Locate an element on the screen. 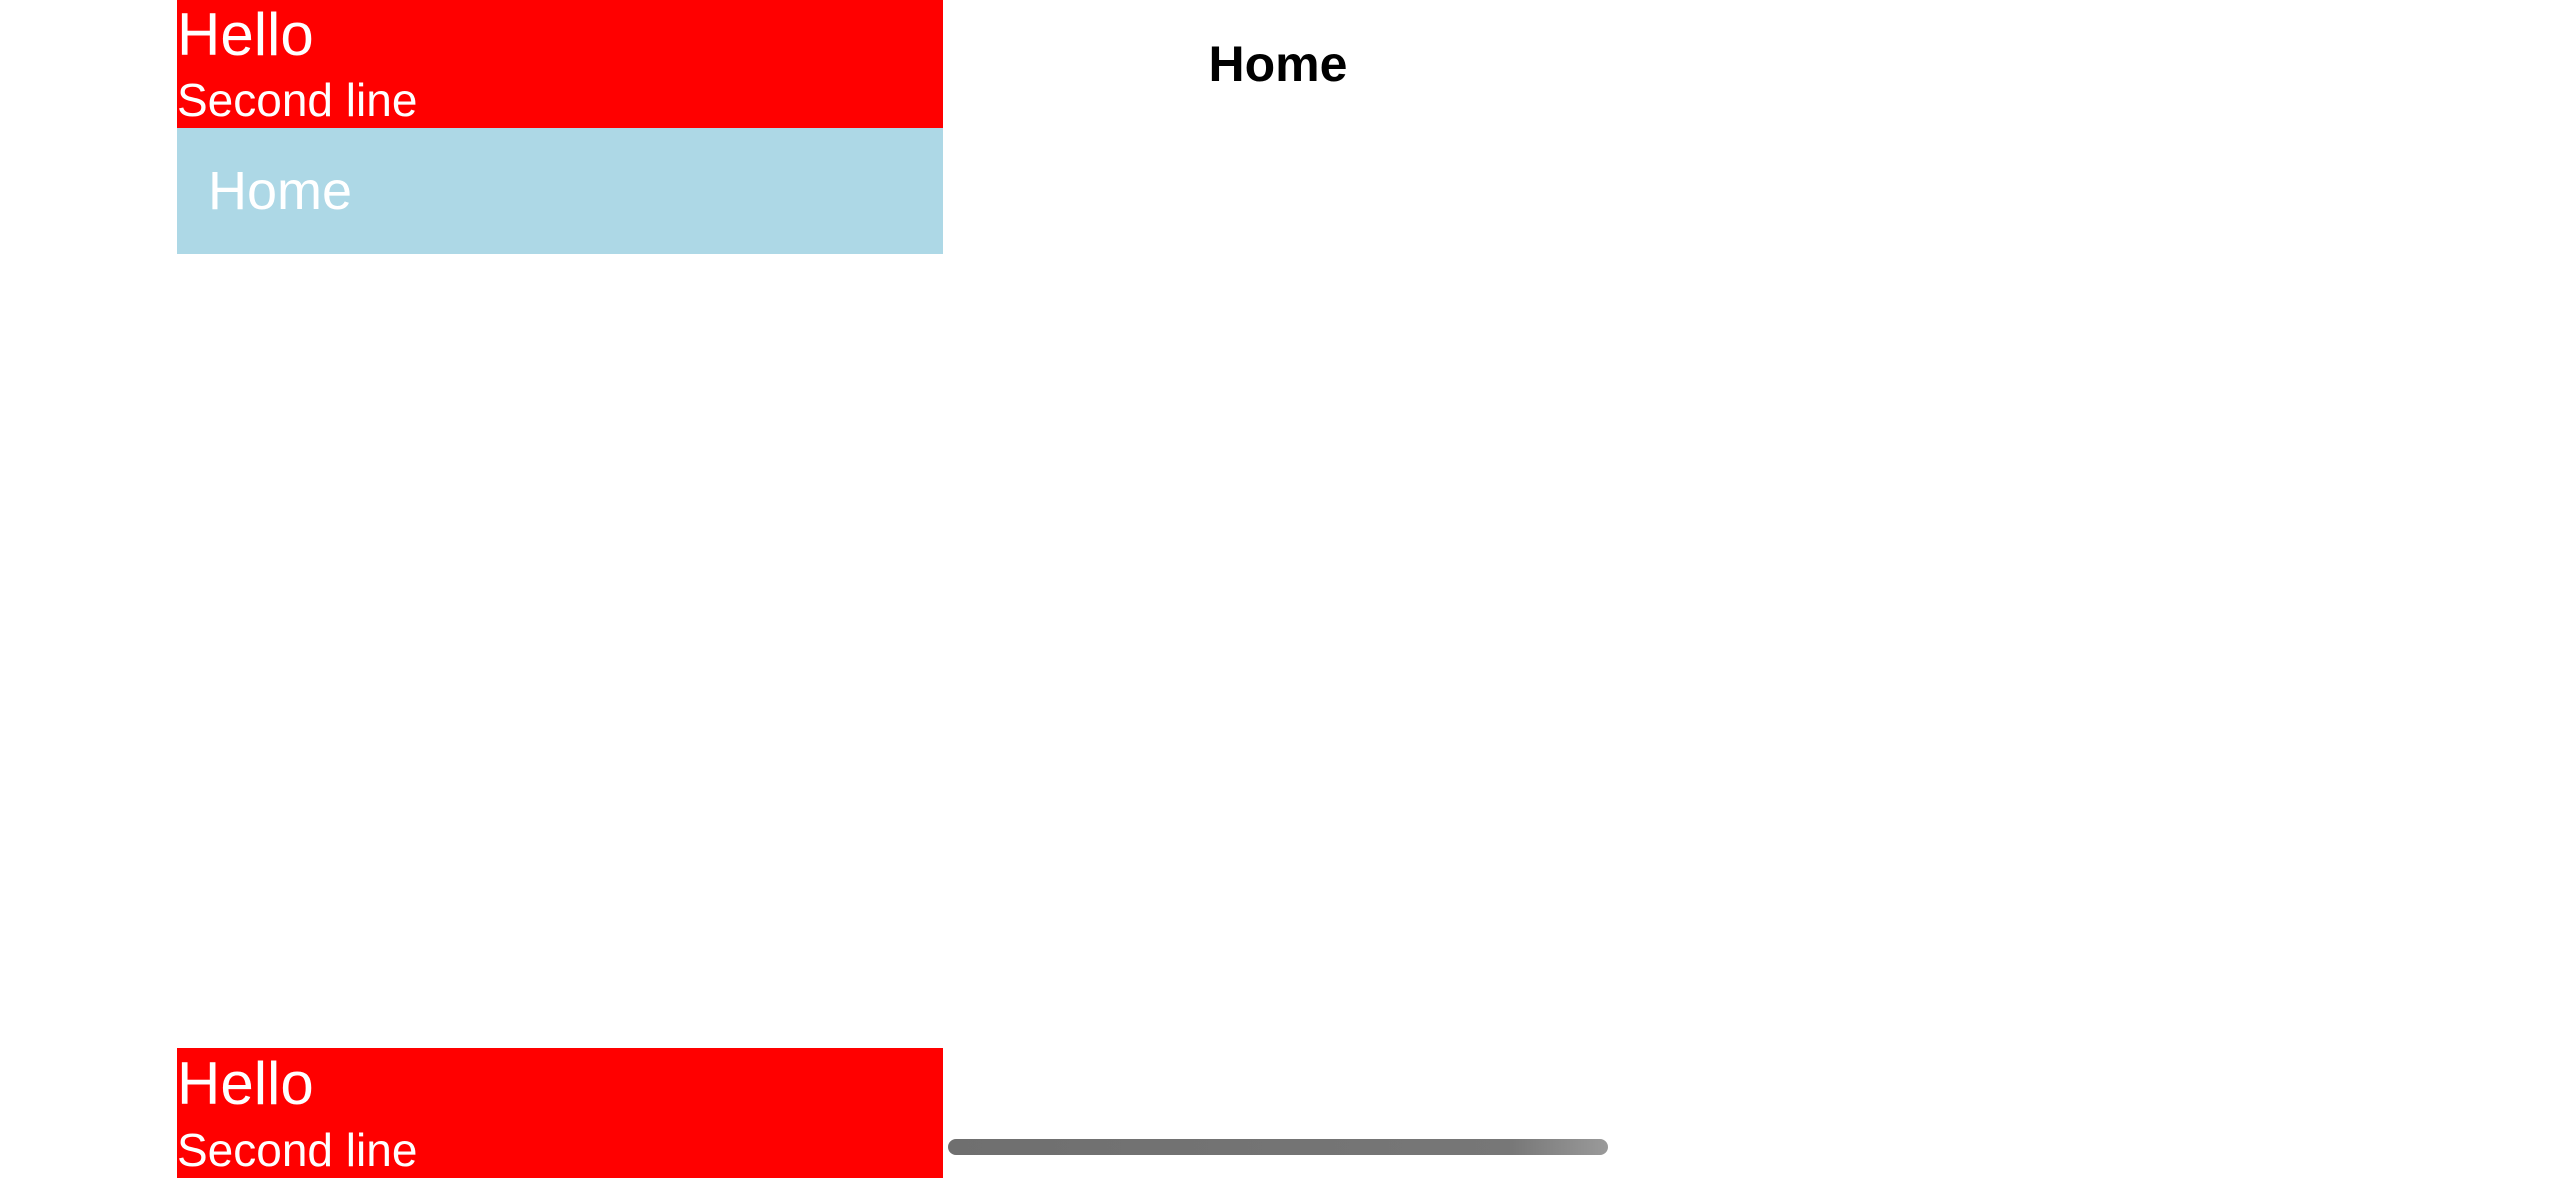  flyout-item-label: Home is located at coordinates (280, 191).